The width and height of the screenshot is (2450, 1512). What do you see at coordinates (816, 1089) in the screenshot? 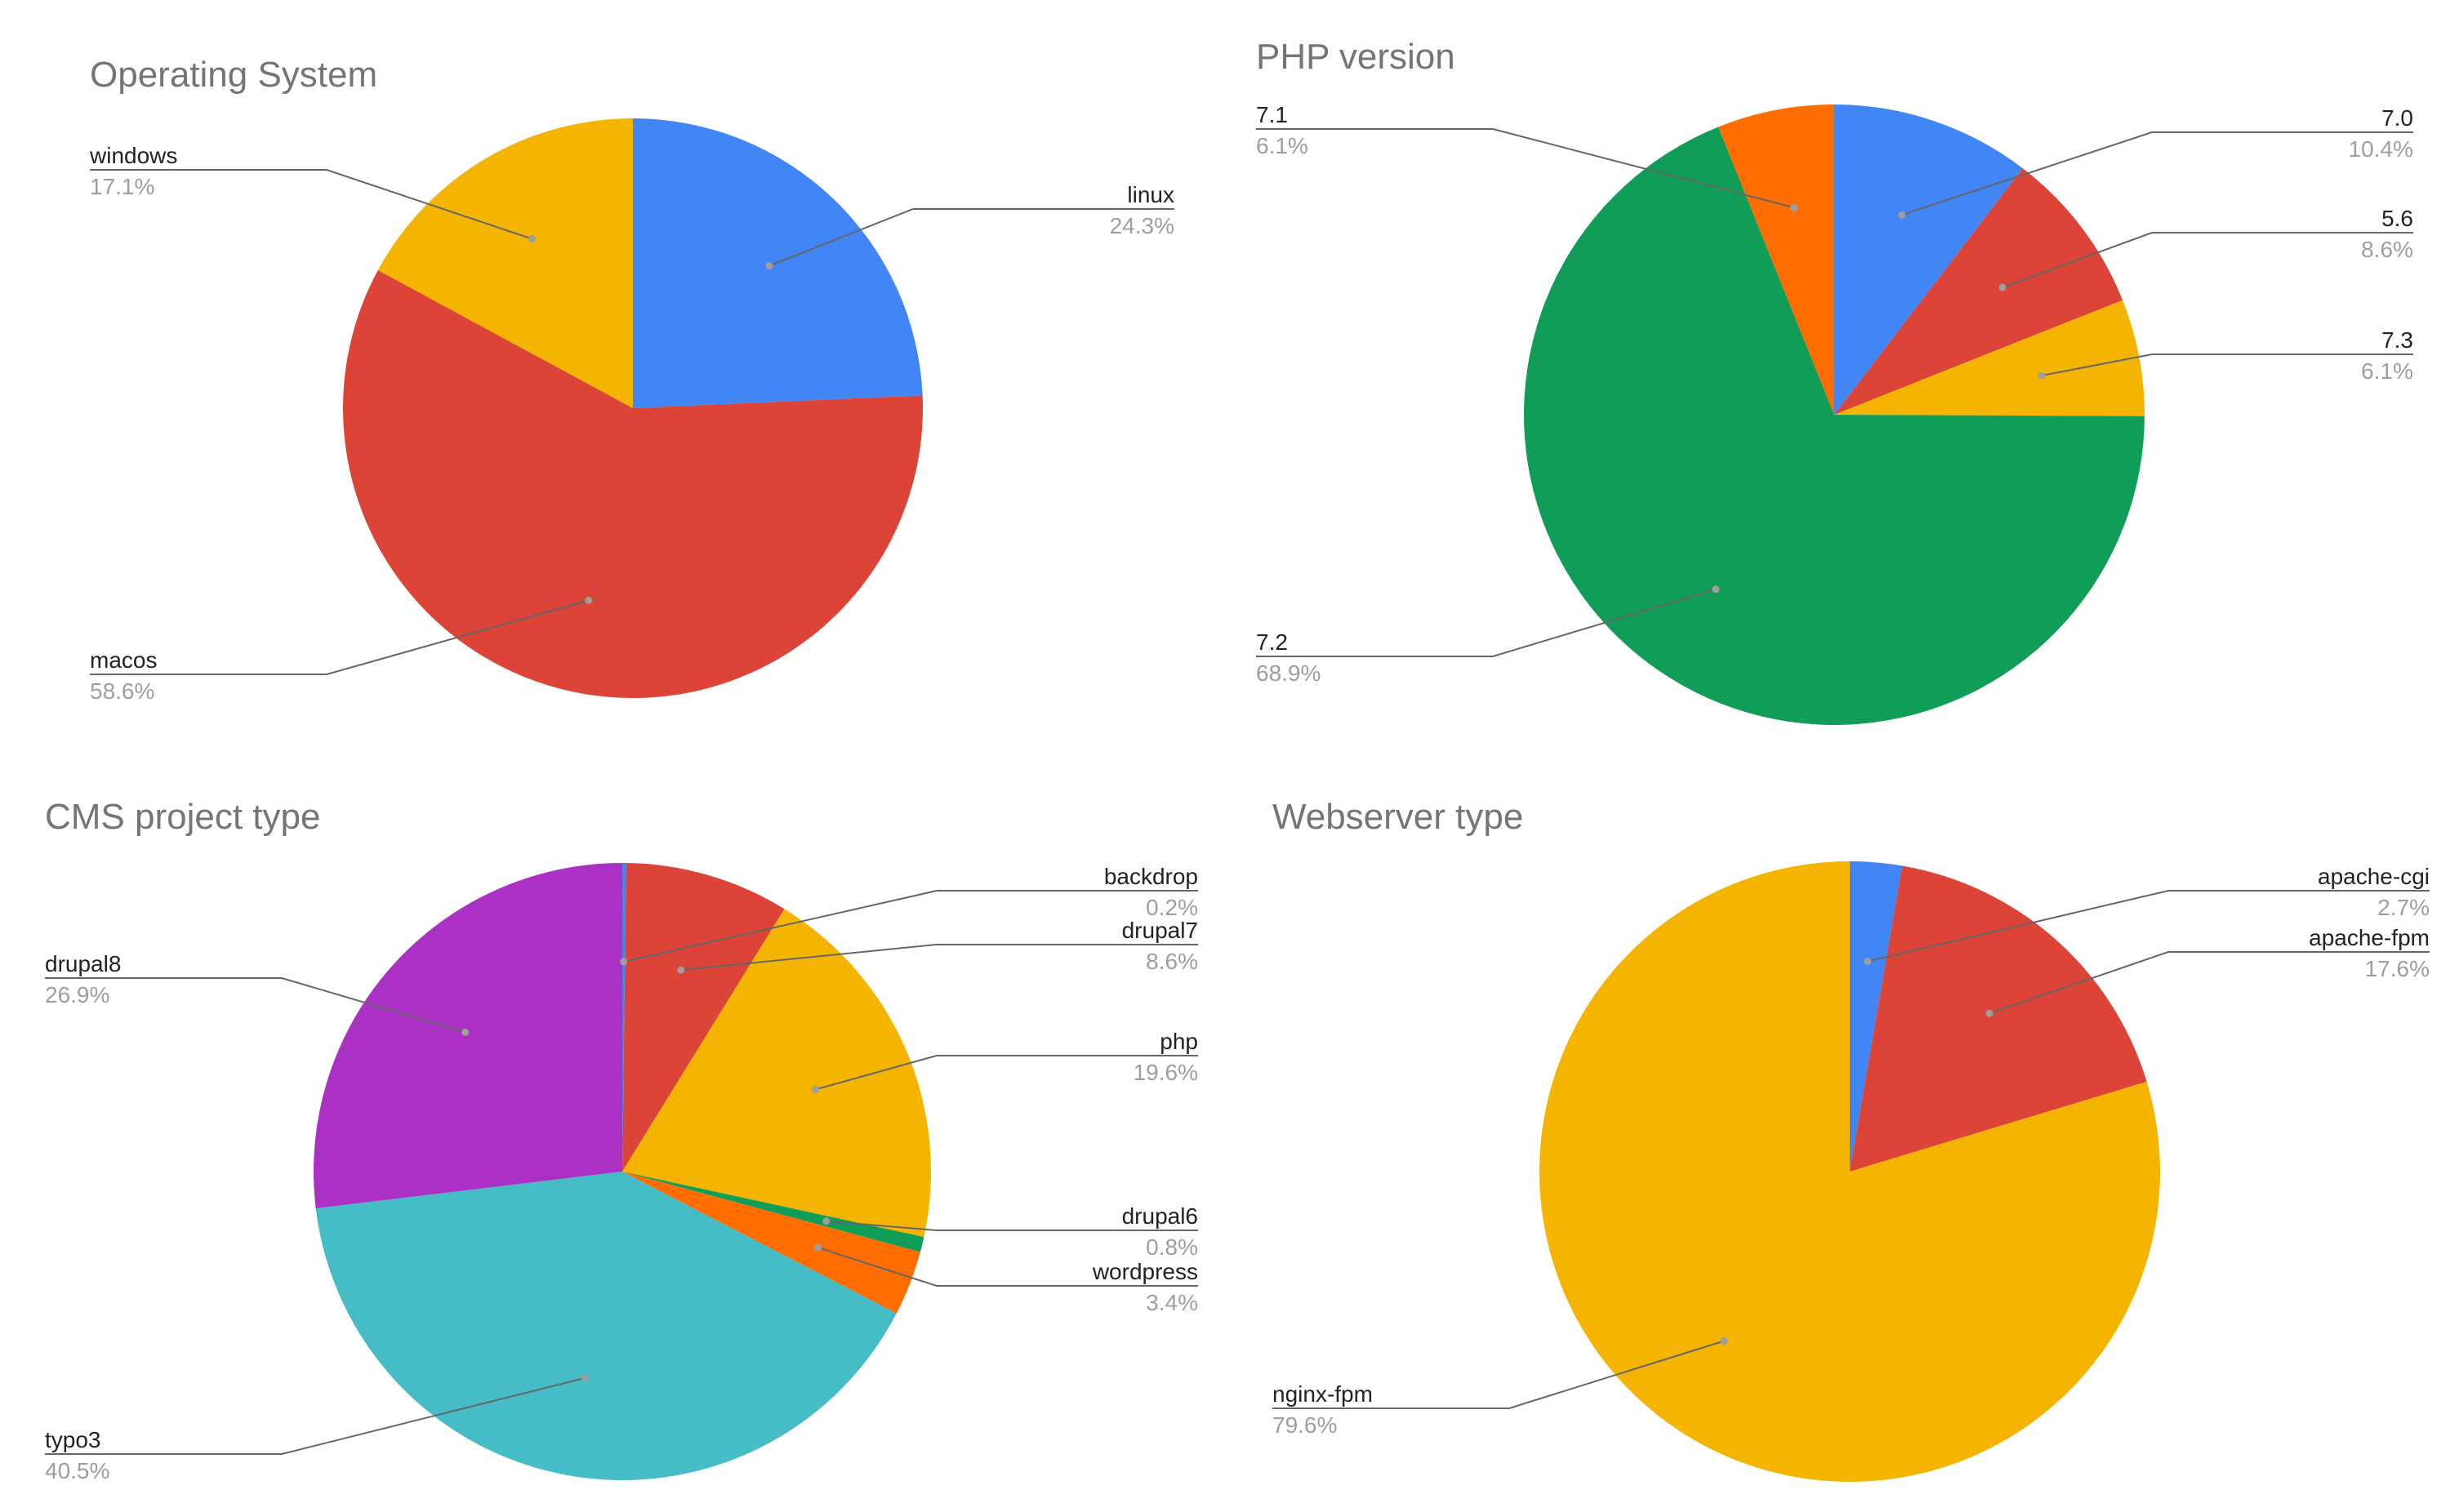
I see `leader-dot-php` at bounding box center [816, 1089].